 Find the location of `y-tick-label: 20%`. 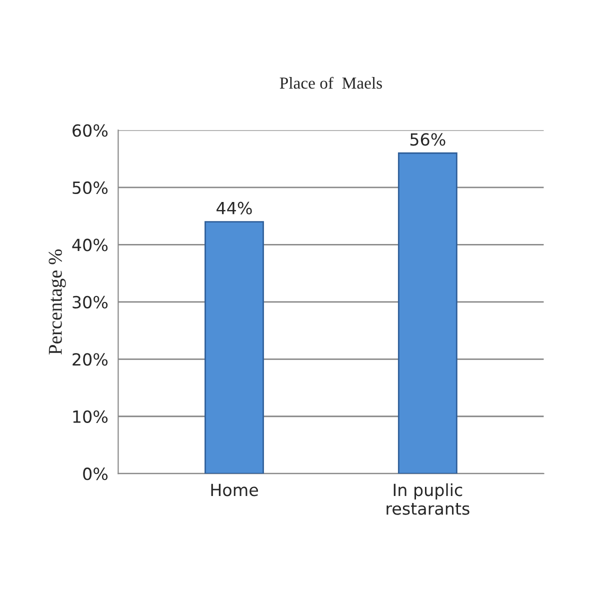

y-tick-label: 20% is located at coordinates (90, 359).